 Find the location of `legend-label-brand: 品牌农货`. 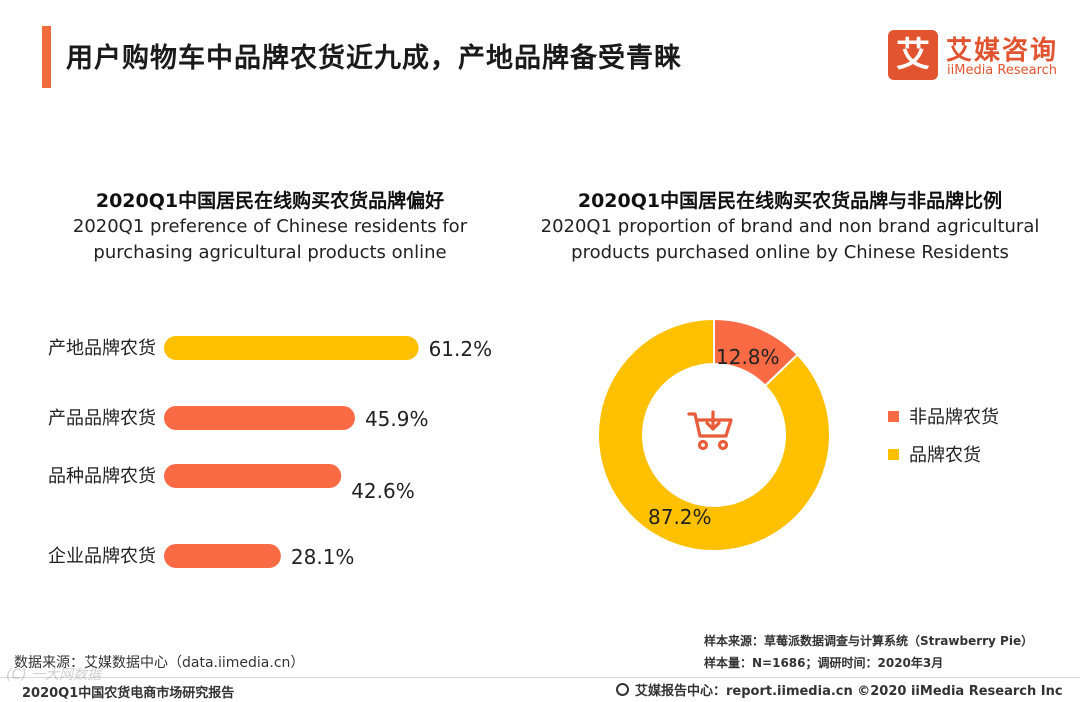

legend-label-brand: 品牌农货 is located at coordinates (945, 455).